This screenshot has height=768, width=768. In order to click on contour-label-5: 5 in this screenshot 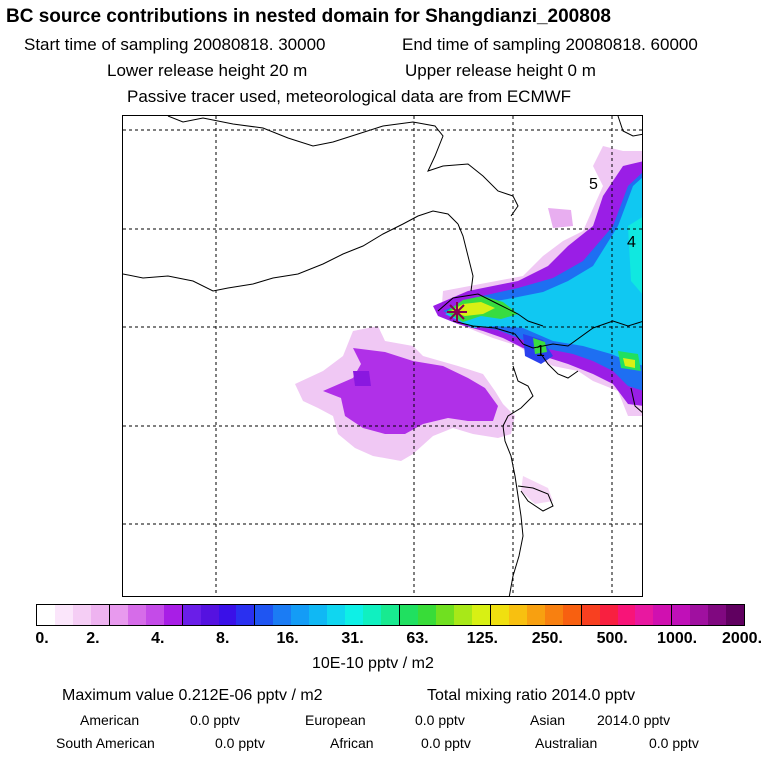, I will do `click(593, 184)`.